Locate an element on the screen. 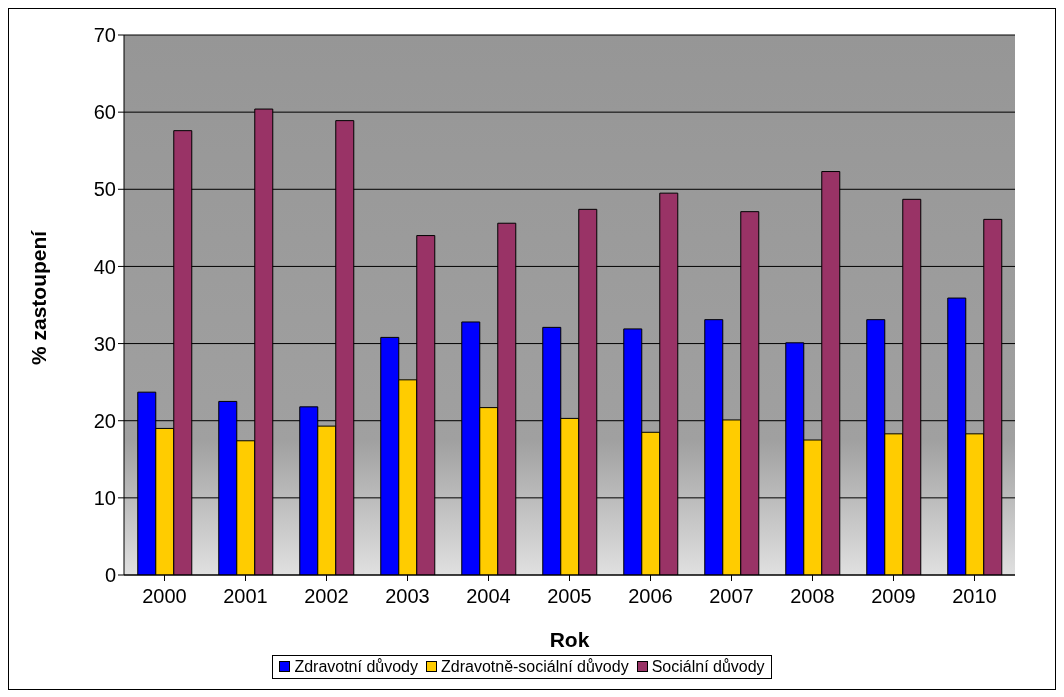  y-tick-label: 20 is located at coordinates (104, 420).